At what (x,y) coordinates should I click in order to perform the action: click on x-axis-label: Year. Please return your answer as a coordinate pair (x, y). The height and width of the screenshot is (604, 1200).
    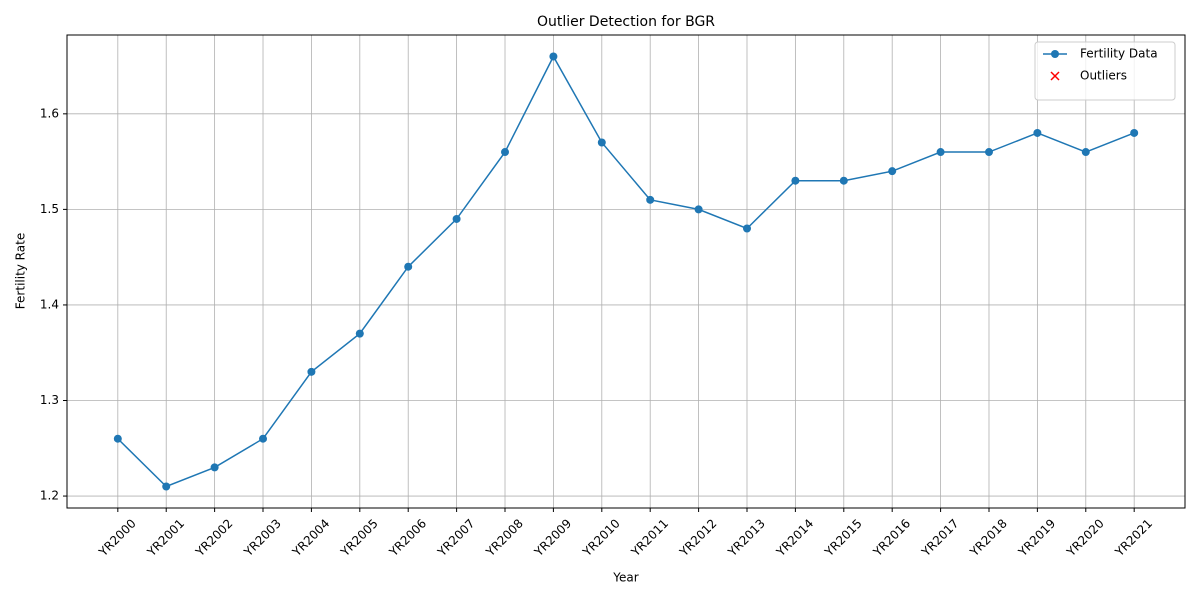
    Looking at the image, I should click on (625, 578).